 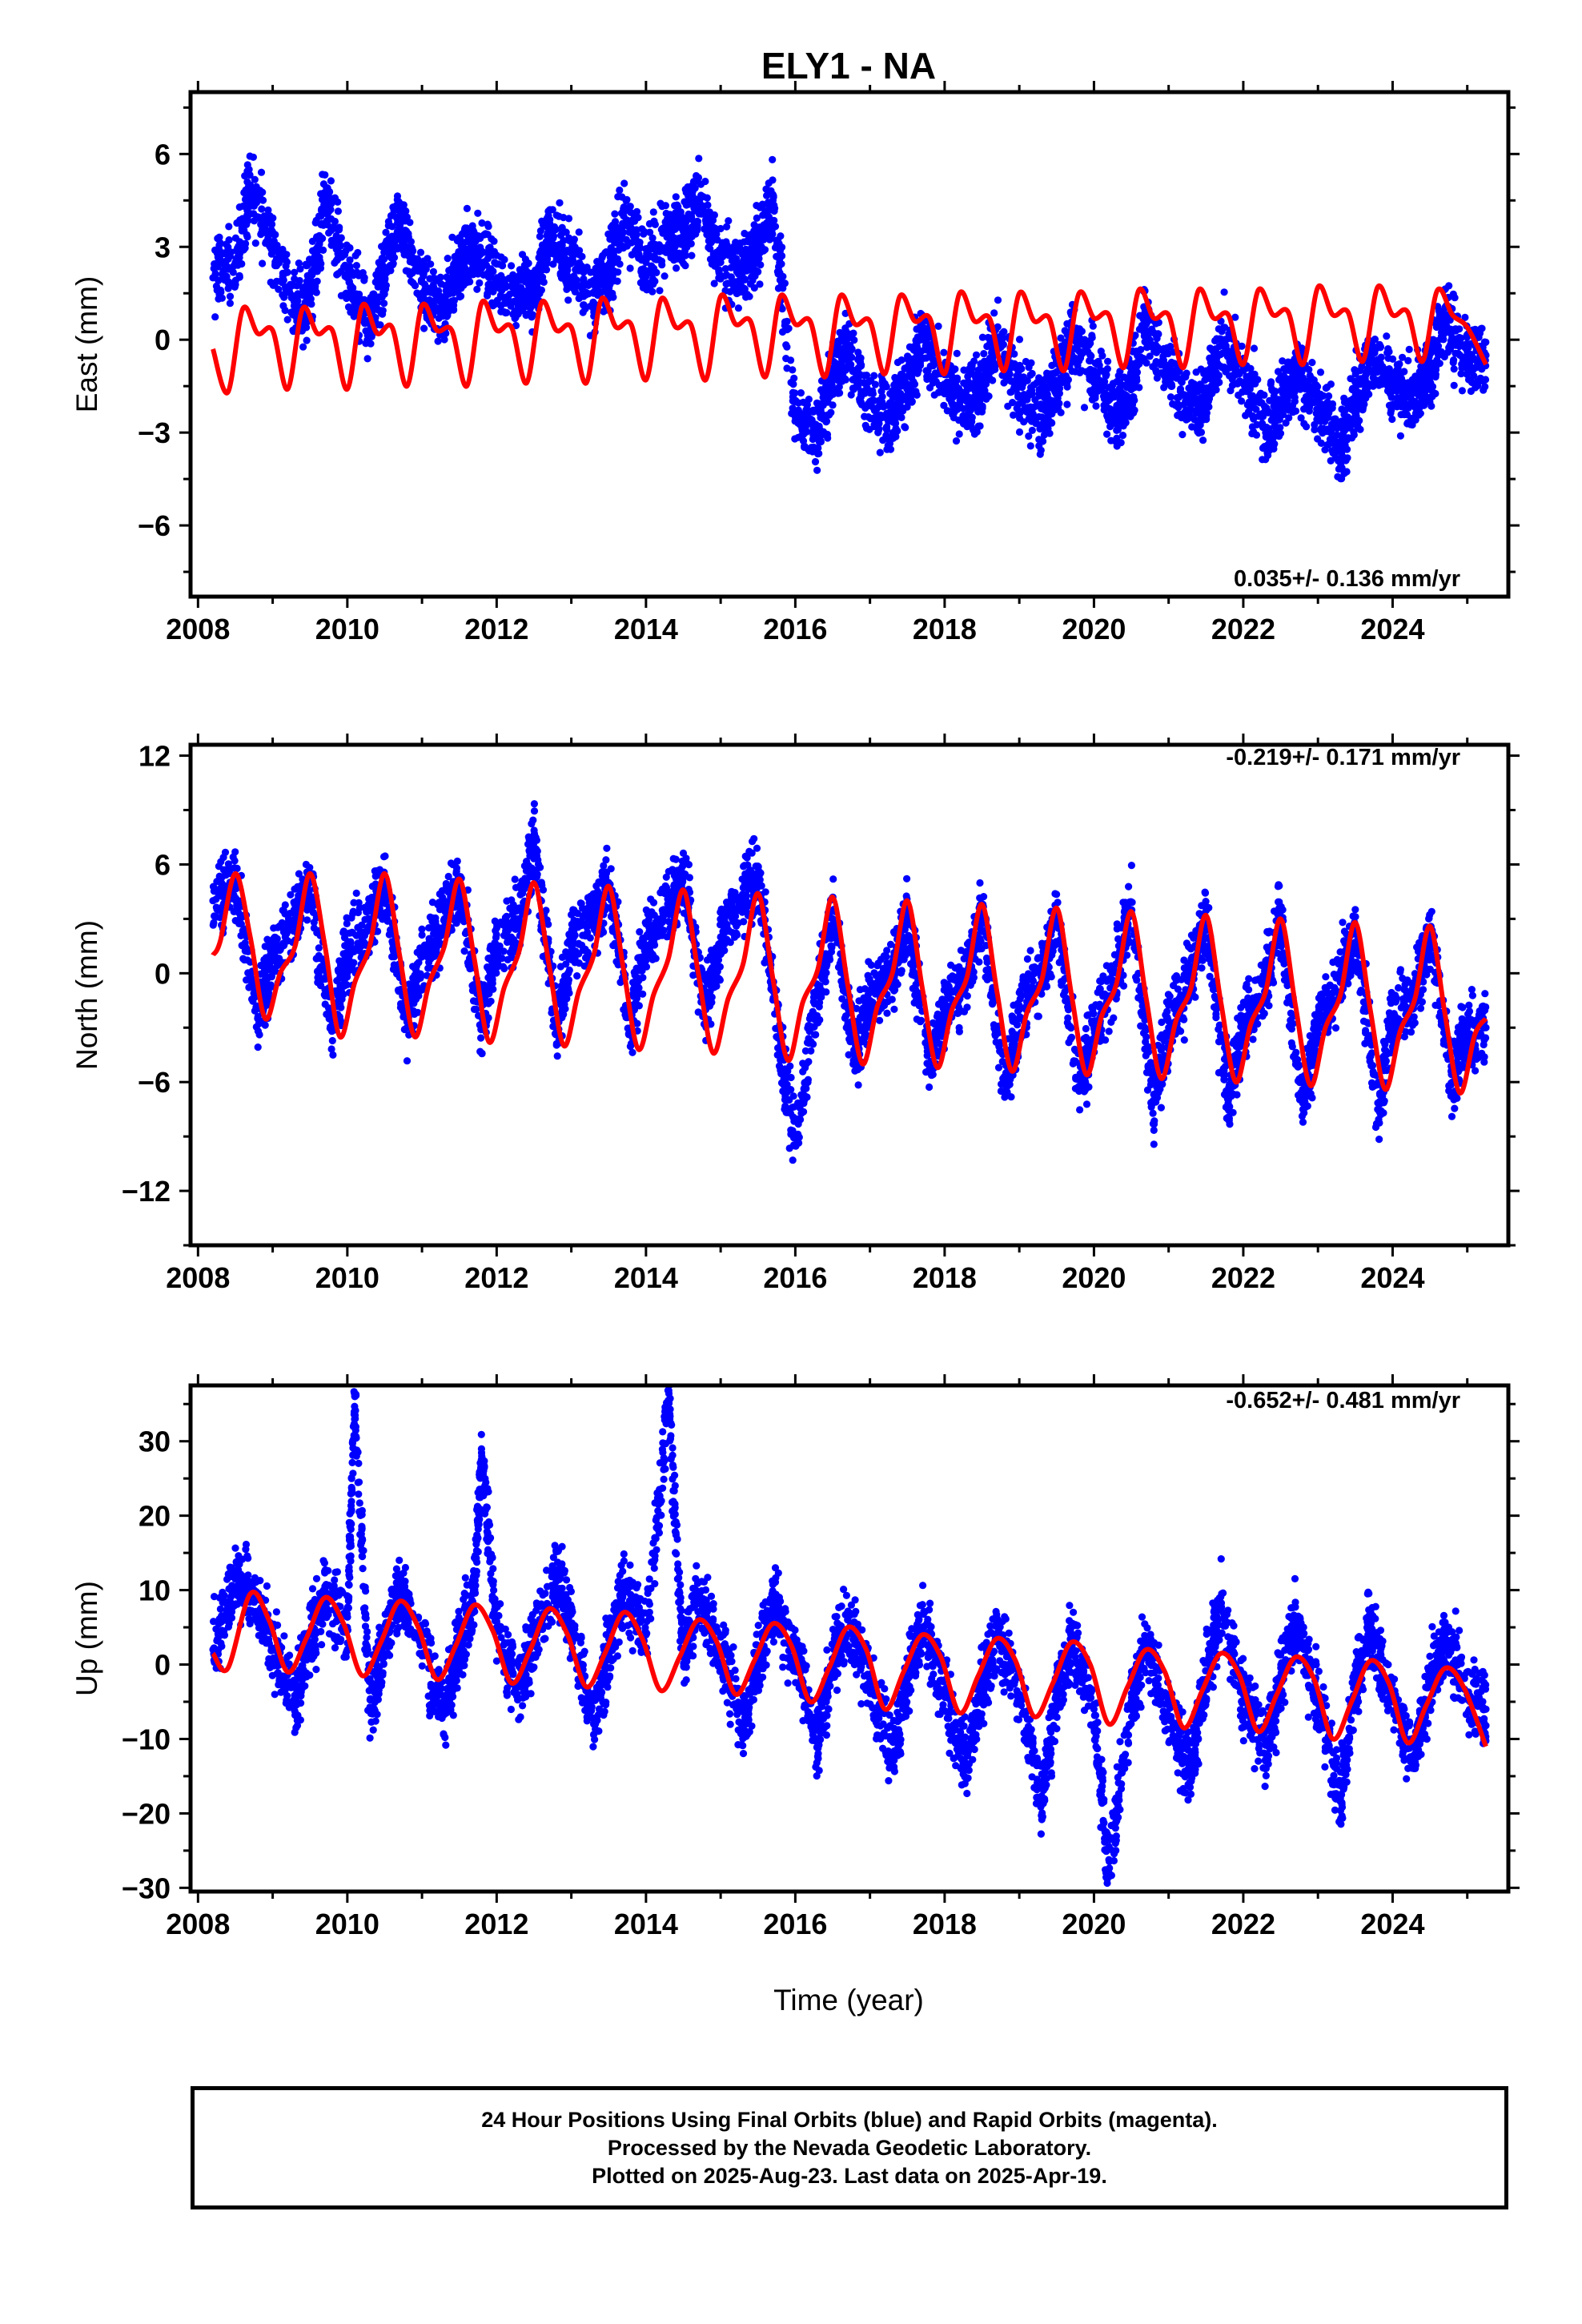 What do you see at coordinates (1392, 629) in the screenshot?
I see `east-x-tick-label: 2024` at bounding box center [1392, 629].